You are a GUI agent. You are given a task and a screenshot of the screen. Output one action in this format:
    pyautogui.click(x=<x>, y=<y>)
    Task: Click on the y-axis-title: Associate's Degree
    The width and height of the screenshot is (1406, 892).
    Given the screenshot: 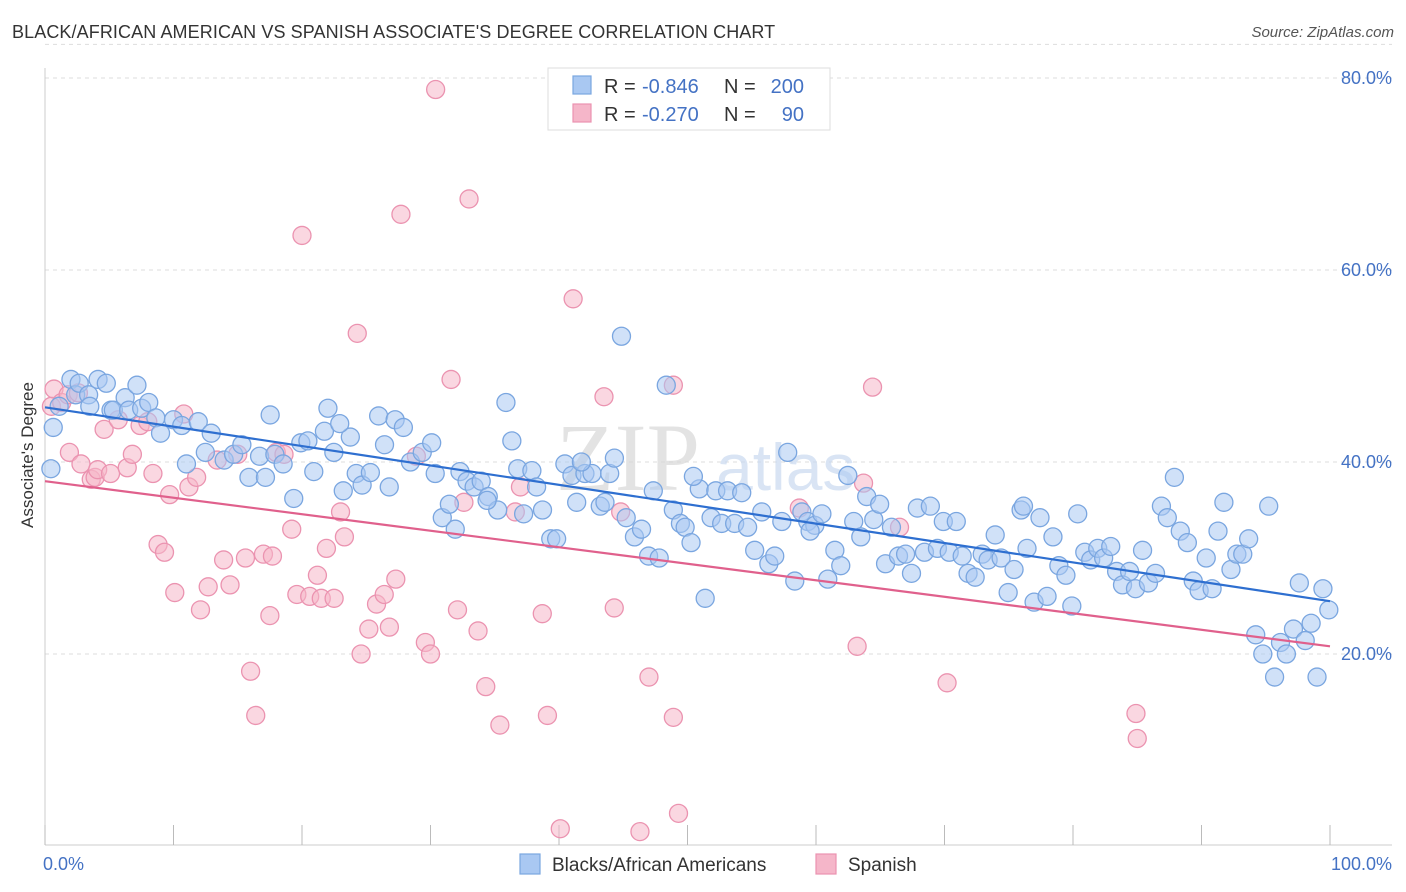 What is the action you would take?
    pyautogui.click(x=27, y=455)
    